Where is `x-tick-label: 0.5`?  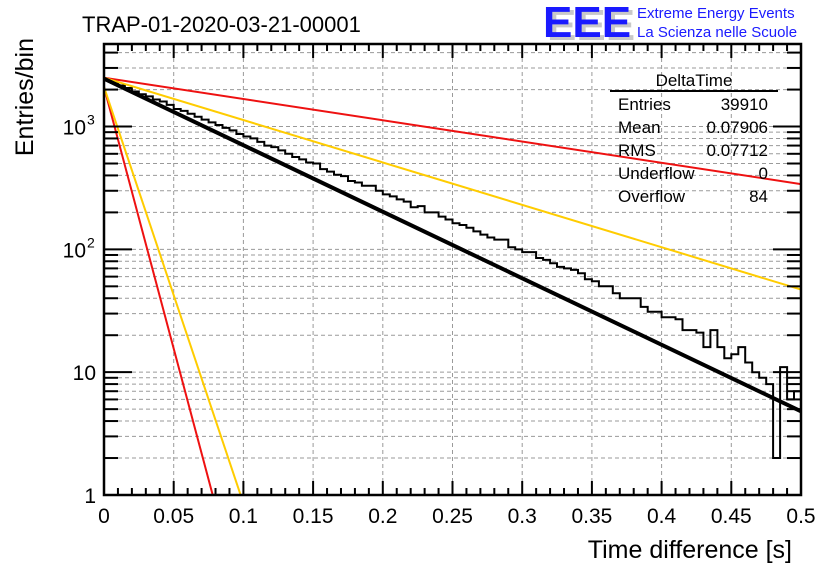 x-tick-label: 0.5 is located at coordinates (800, 516).